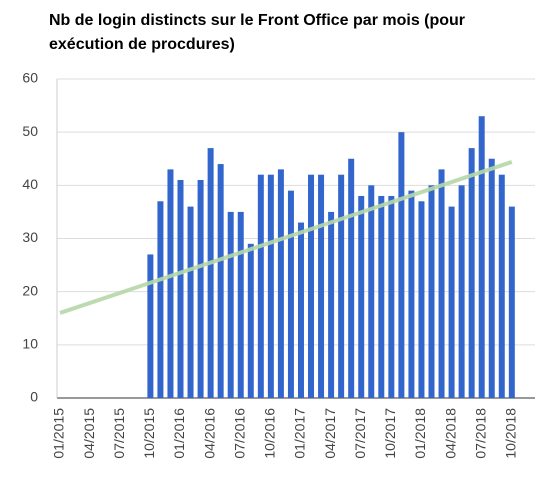 The height and width of the screenshot is (500, 554). What do you see at coordinates (30, 131) in the screenshot?
I see `y-tick-label: 50` at bounding box center [30, 131].